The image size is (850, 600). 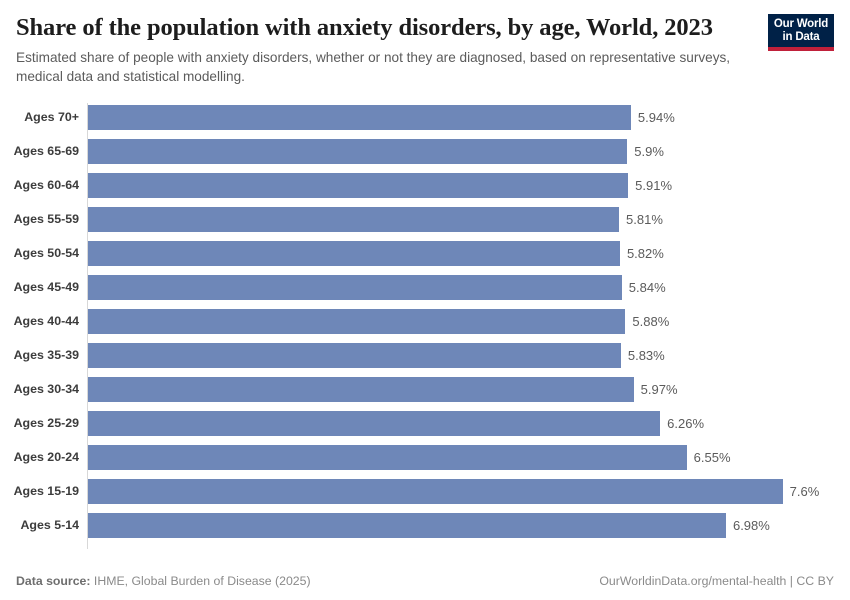 I want to click on bar-container: 6.55%, so click(x=409, y=457).